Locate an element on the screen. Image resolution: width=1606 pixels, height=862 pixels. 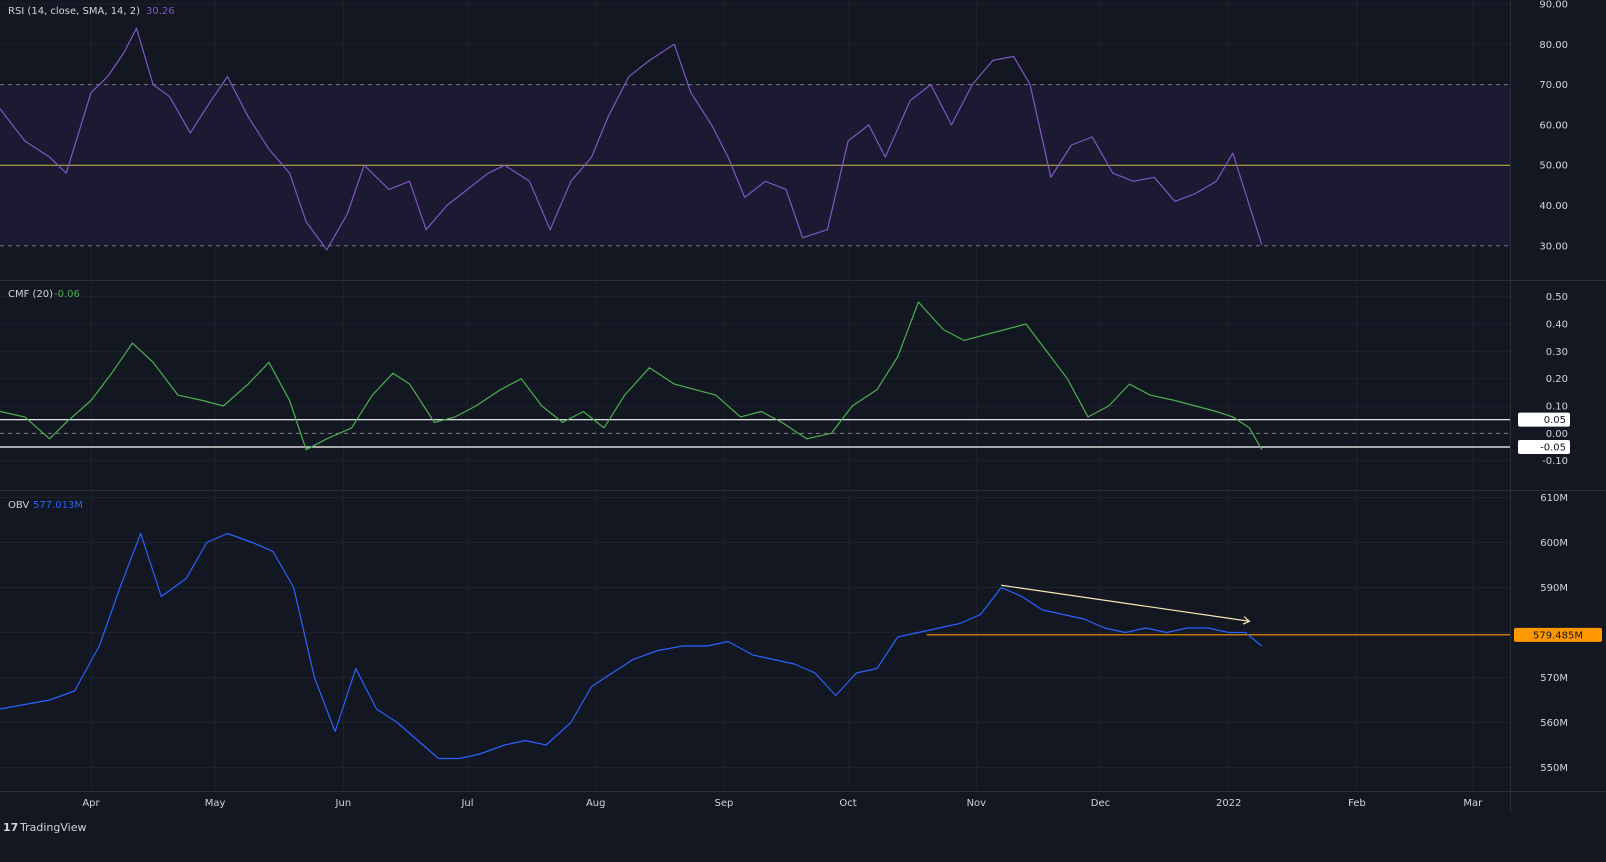
cmf-tick-label: 0.20 is located at coordinates (1557, 379).